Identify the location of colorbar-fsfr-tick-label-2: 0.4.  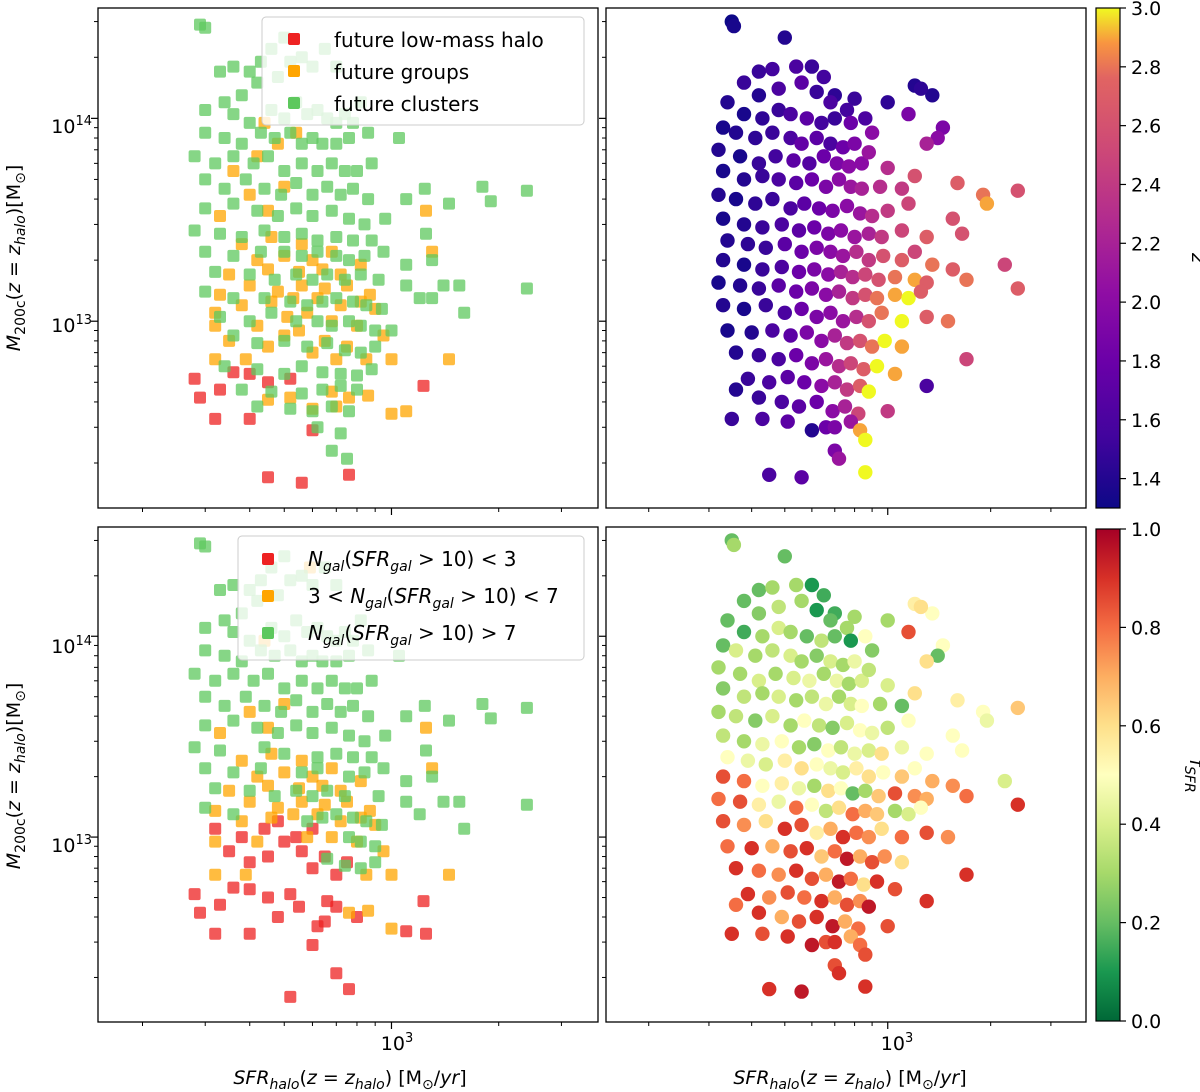
(1146, 825).